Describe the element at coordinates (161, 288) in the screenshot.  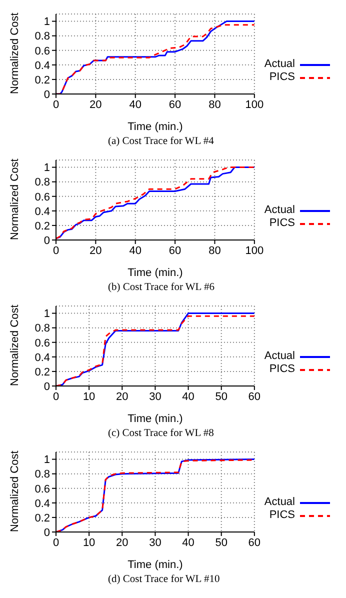
I see `text: (b) Cost Trace for WL #6` at that location.